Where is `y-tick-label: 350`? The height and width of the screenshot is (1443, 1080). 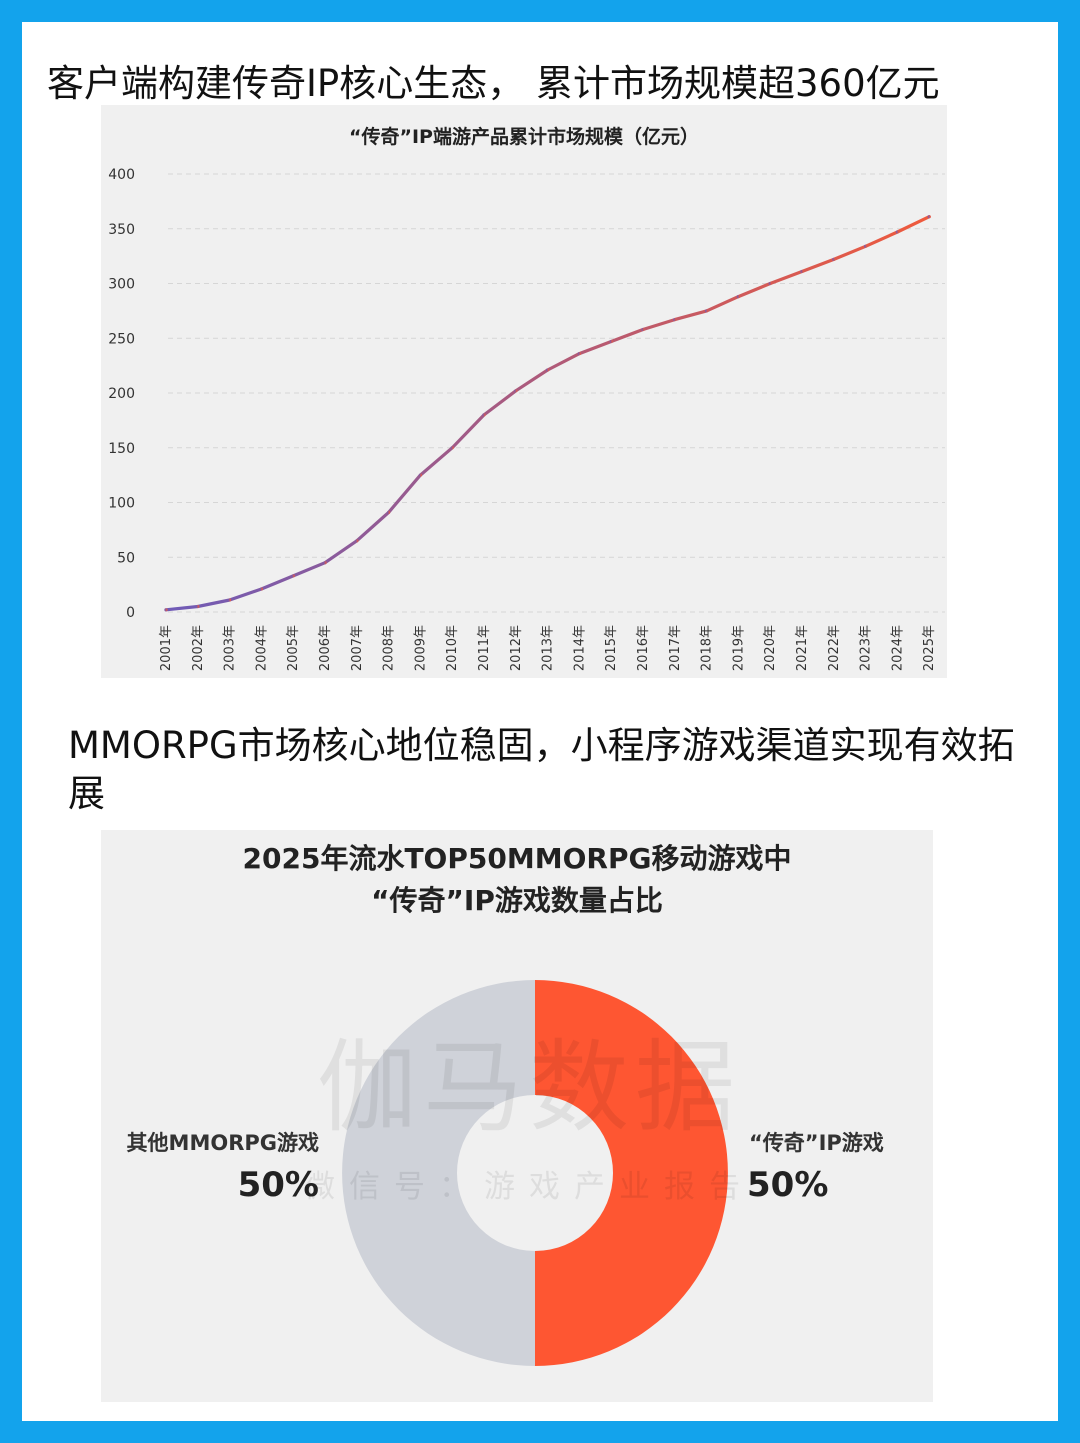 y-tick-label: 350 is located at coordinates (121, 230).